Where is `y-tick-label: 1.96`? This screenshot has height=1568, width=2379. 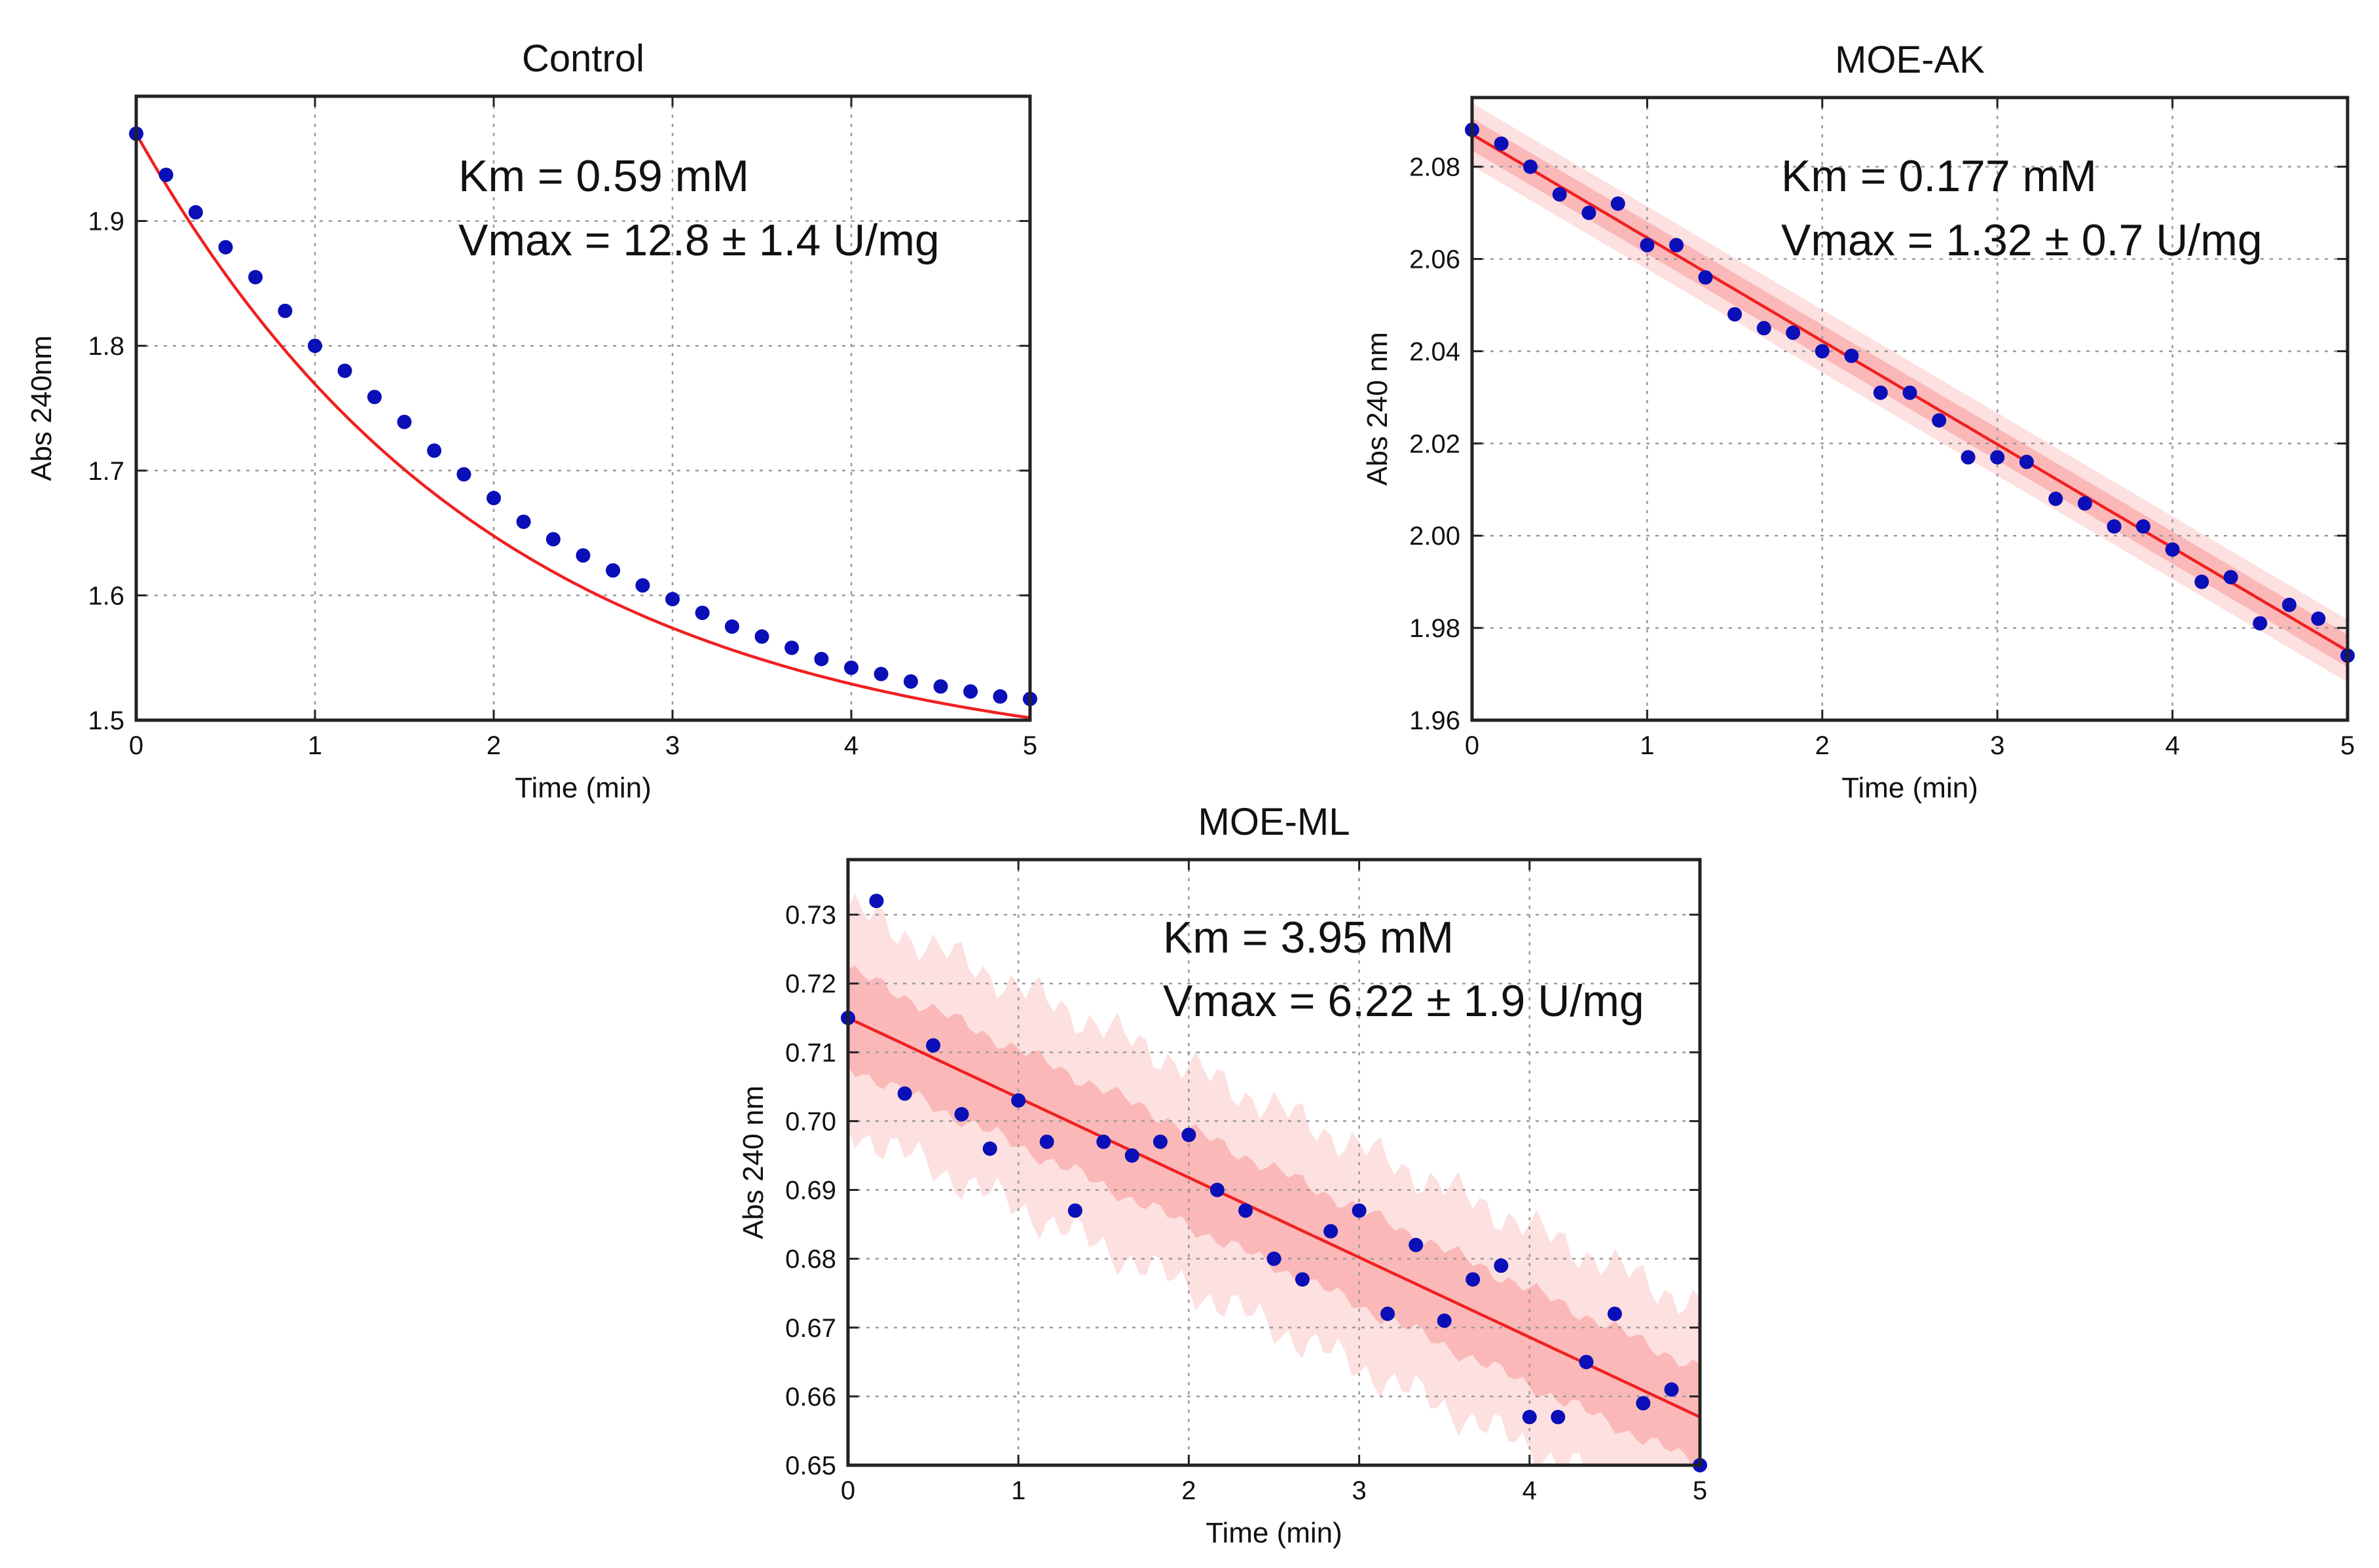
y-tick-label: 1.96 is located at coordinates (1434, 720).